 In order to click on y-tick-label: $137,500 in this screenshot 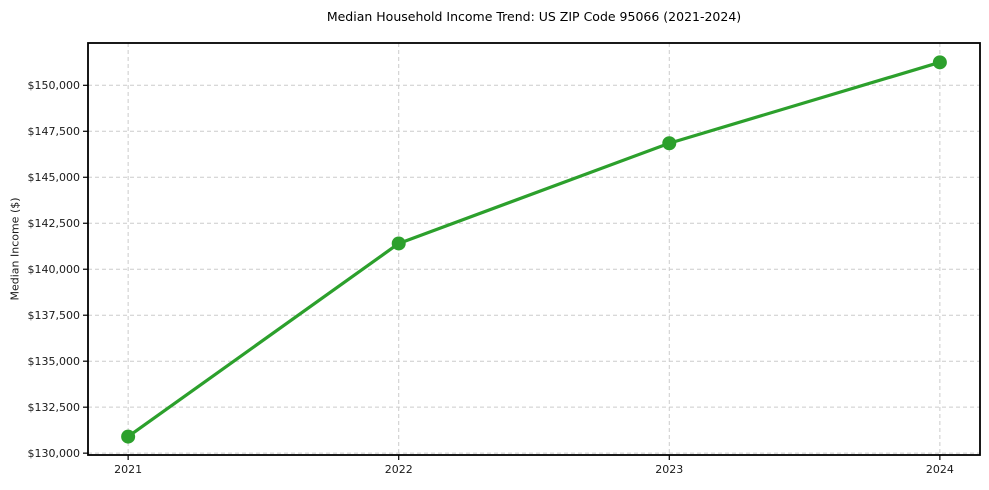, I will do `click(54, 315)`.